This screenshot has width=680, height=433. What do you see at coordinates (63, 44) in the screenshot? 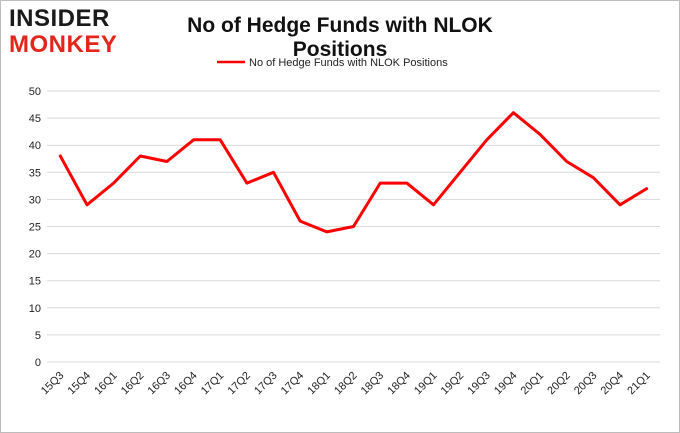
I see `logo-line-2: MONKEY` at bounding box center [63, 44].